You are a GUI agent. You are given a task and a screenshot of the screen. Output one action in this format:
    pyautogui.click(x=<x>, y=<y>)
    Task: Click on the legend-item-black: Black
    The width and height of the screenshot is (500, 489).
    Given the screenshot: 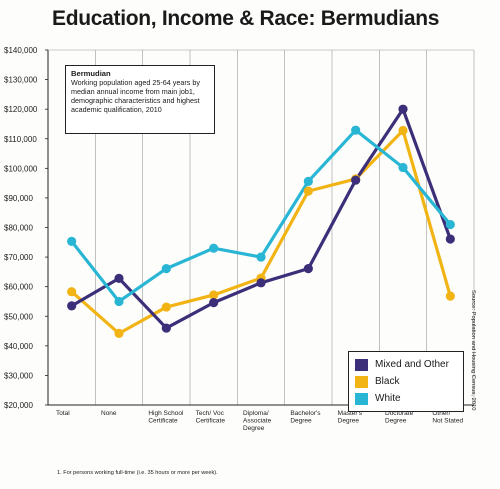 What is the action you would take?
    pyautogui.click(x=406, y=381)
    